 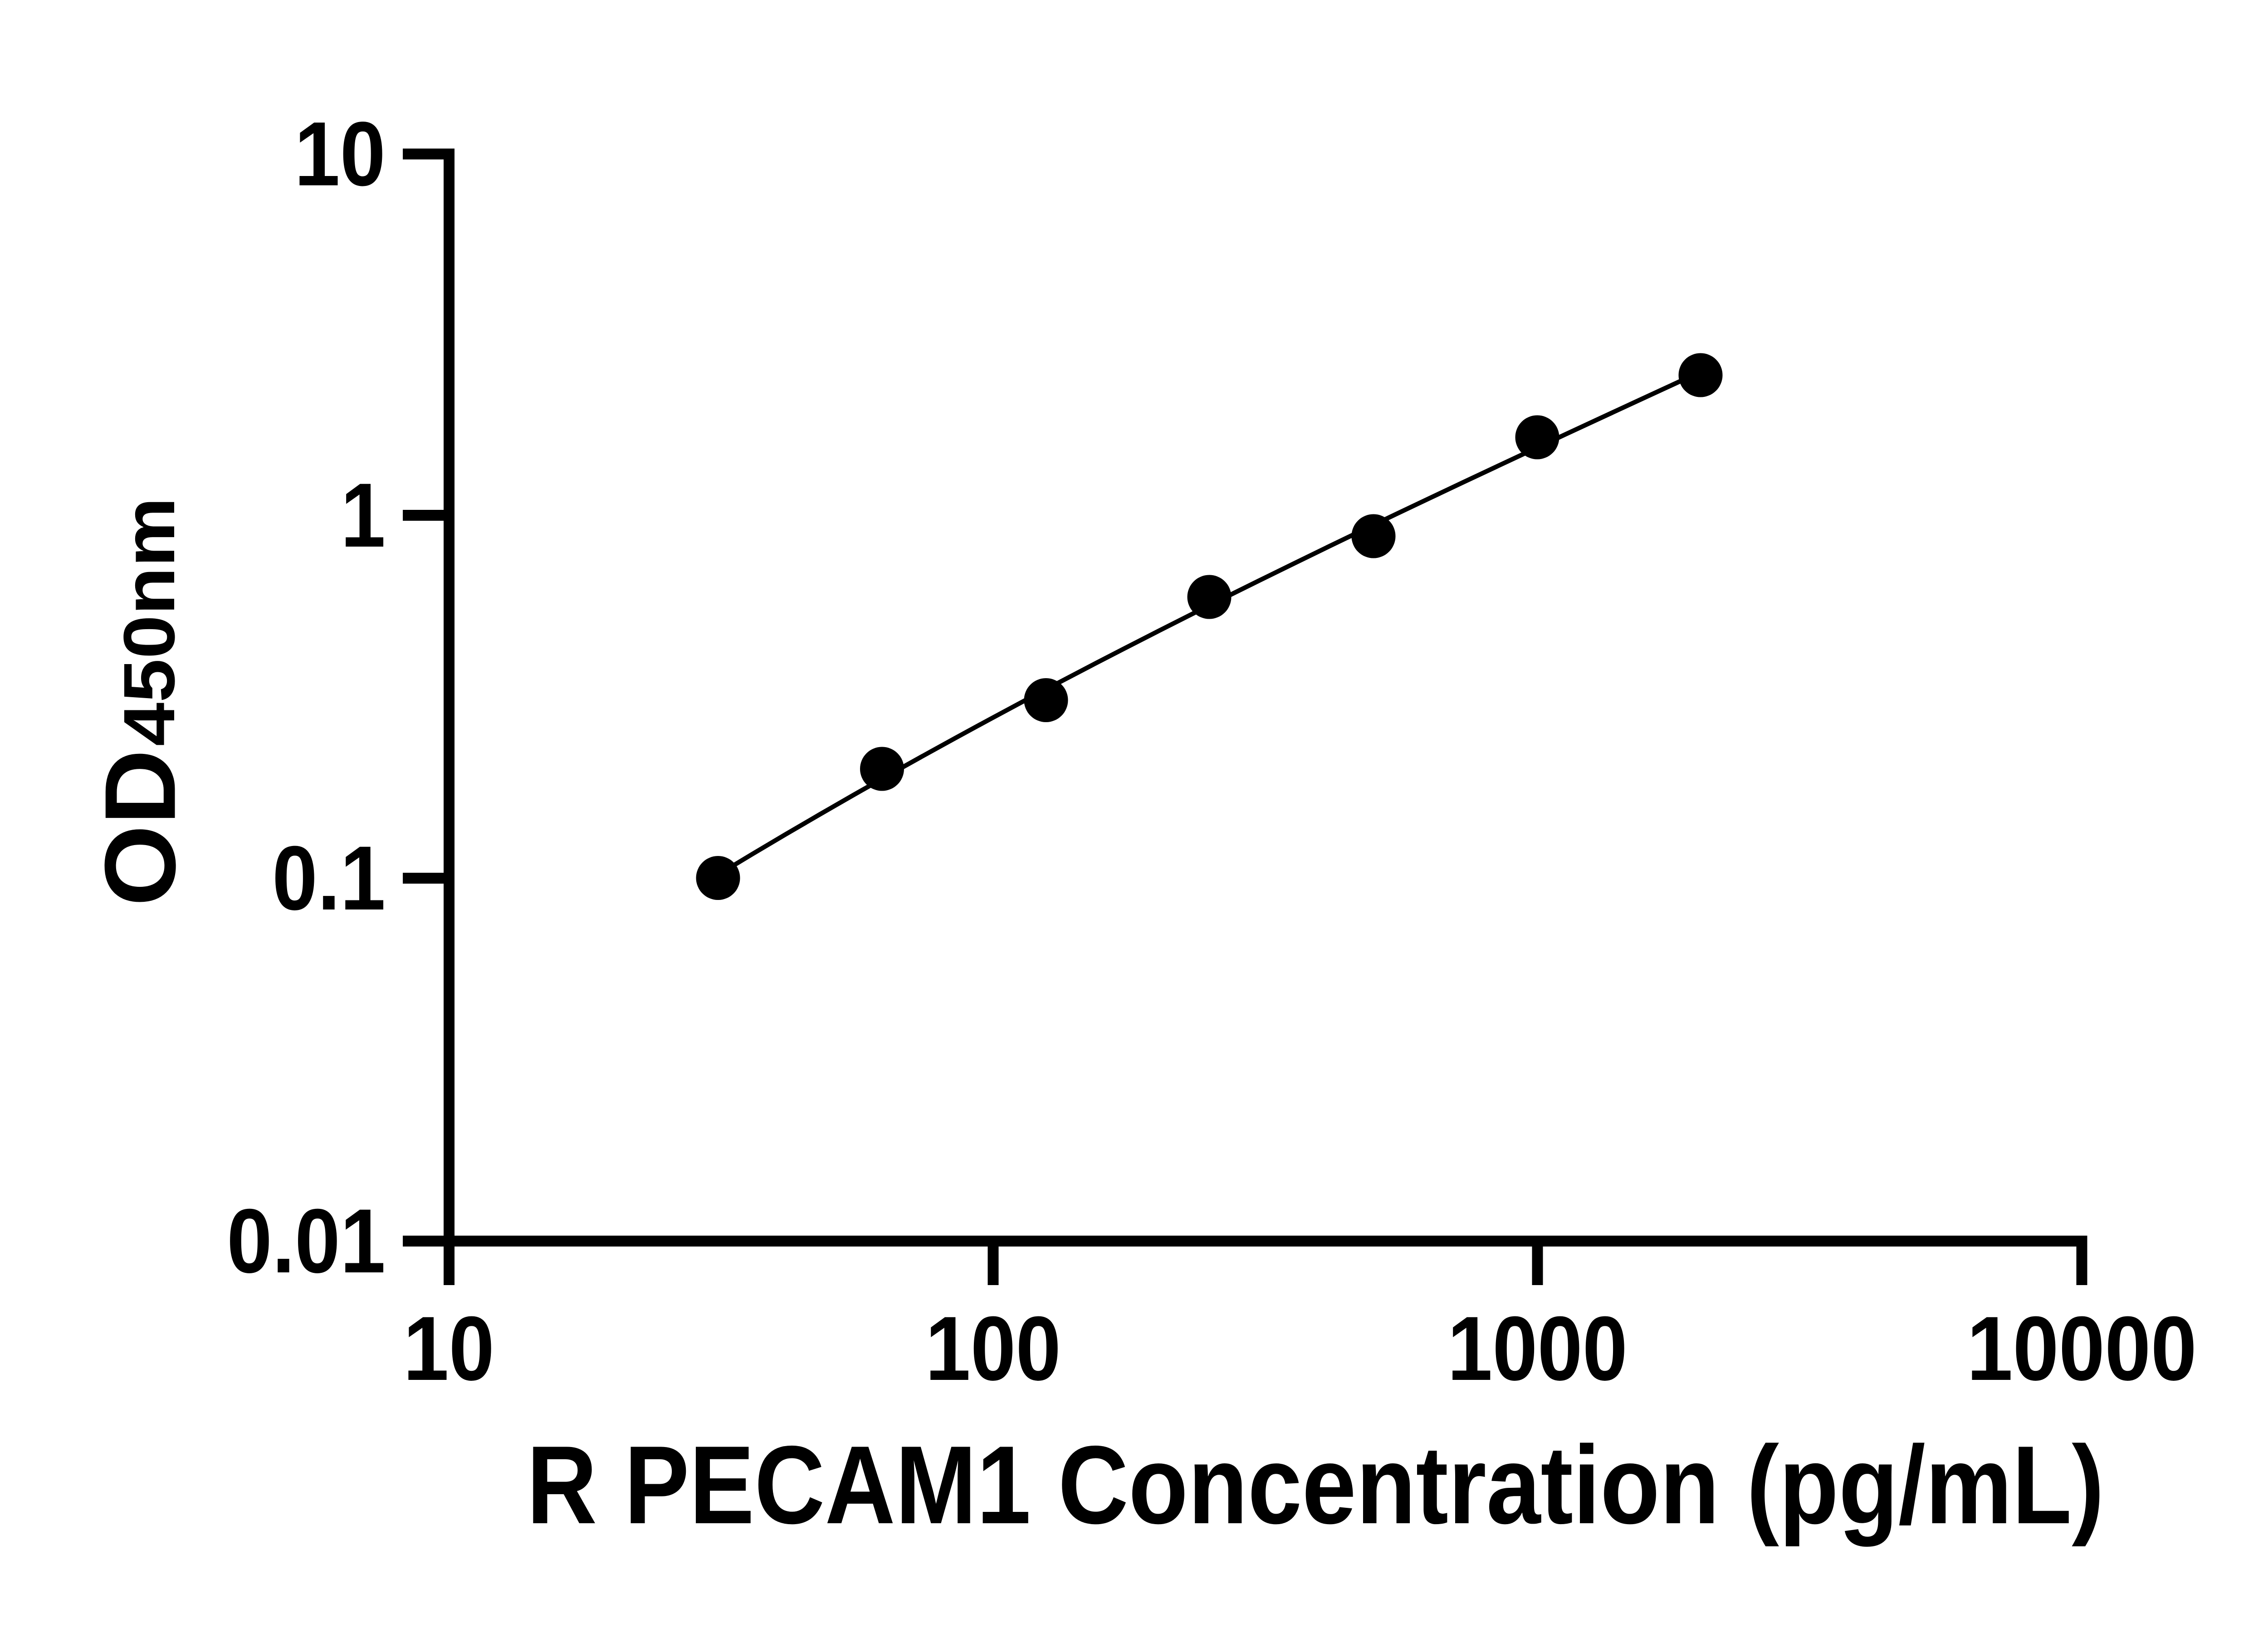 I want to click on svg-text: 1, so click(x=364, y=515).